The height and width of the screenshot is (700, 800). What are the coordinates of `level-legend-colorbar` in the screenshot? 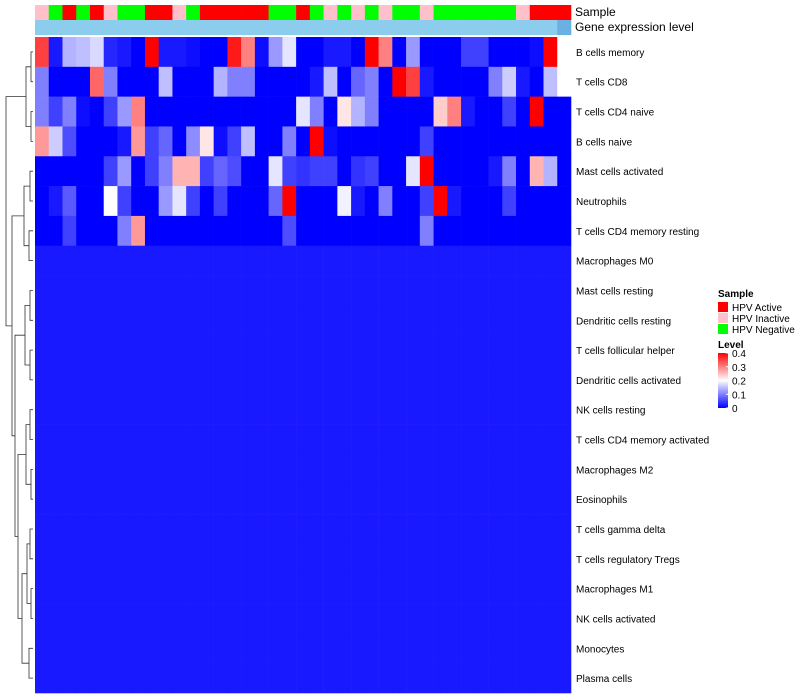 It's located at (723, 380).